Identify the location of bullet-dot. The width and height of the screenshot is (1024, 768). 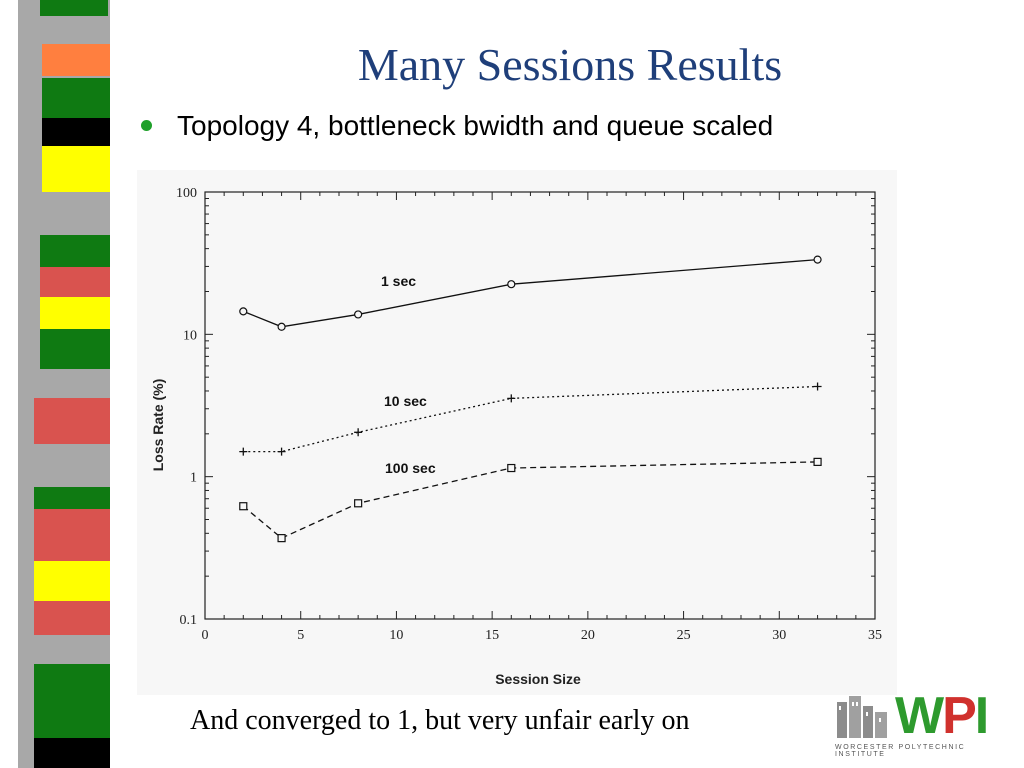
(146, 125).